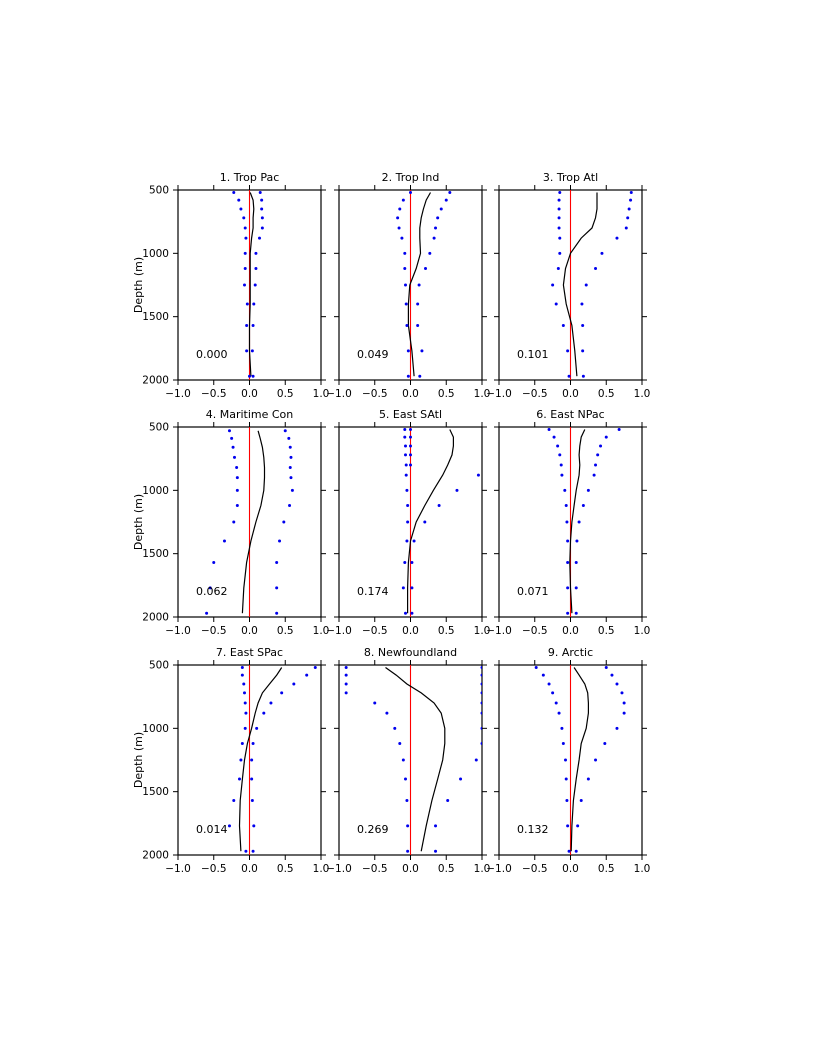 This screenshot has width=818, height=1055. What do you see at coordinates (415, 759) in the screenshot?
I see `panel-8-profile-line` at bounding box center [415, 759].